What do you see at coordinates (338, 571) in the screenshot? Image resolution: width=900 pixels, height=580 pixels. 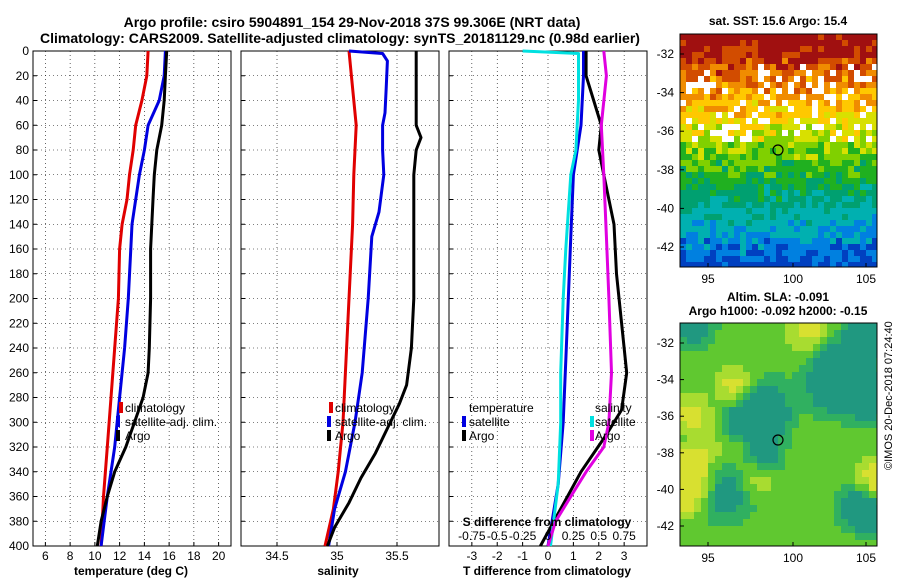 I see `salinity-x-label: salinity` at bounding box center [338, 571].